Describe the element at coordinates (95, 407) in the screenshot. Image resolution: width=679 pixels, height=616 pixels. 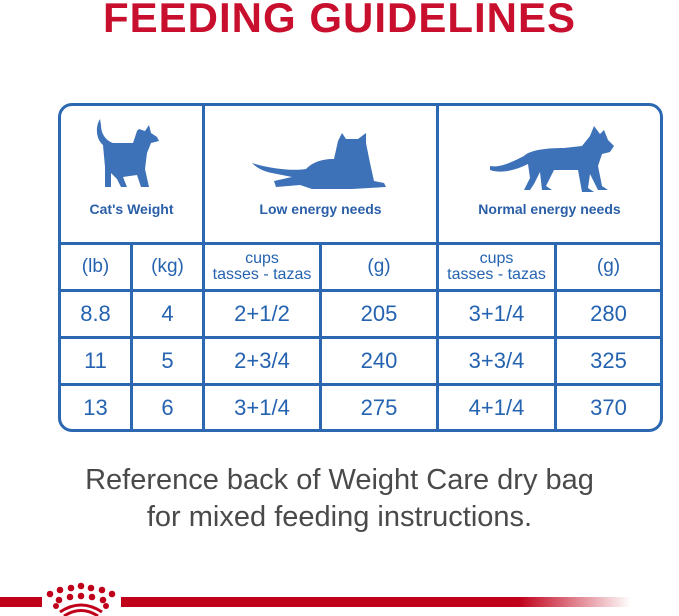
I see `cell-lb: 13` at that location.